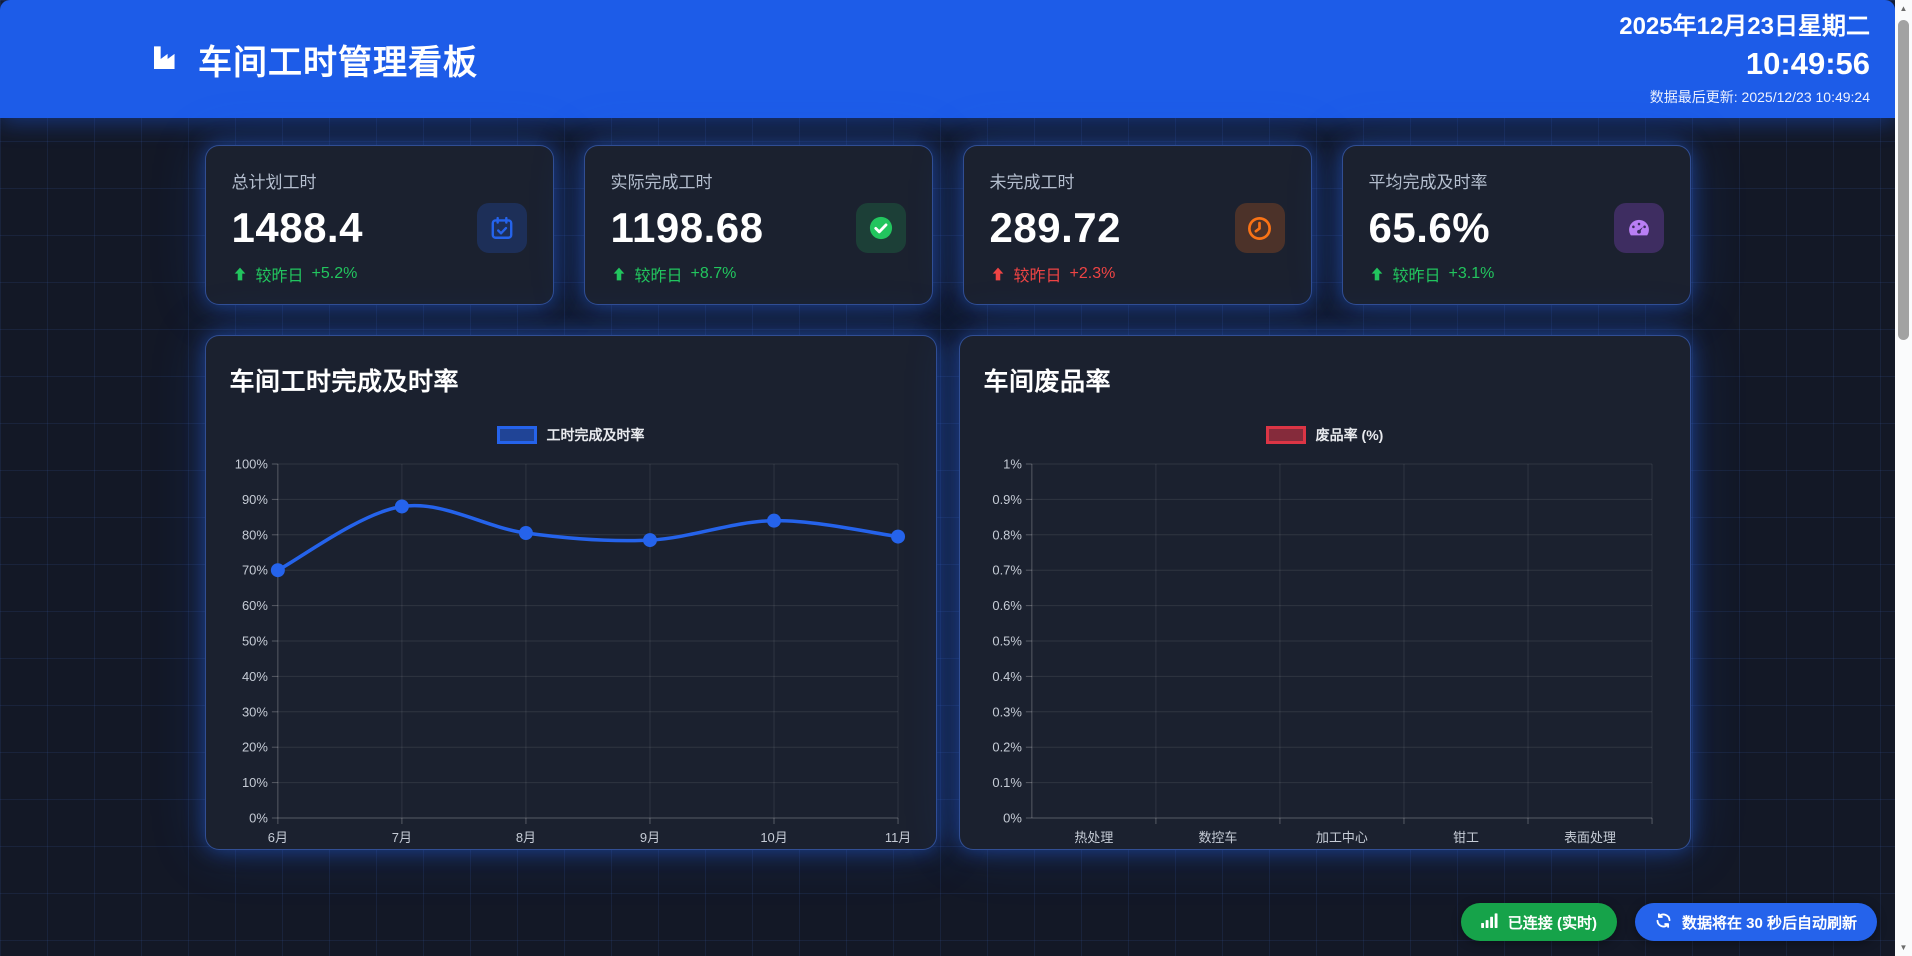 The height and width of the screenshot is (956, 1912). I want to click on page-title: 车间工时管理看板, so click(338, 62).